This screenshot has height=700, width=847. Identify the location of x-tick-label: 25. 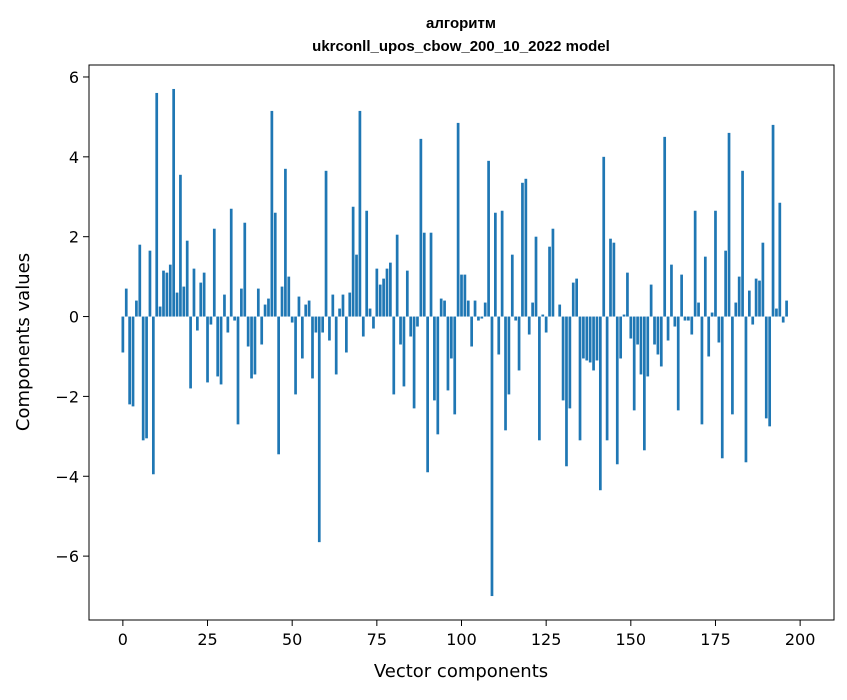
(207, 639).